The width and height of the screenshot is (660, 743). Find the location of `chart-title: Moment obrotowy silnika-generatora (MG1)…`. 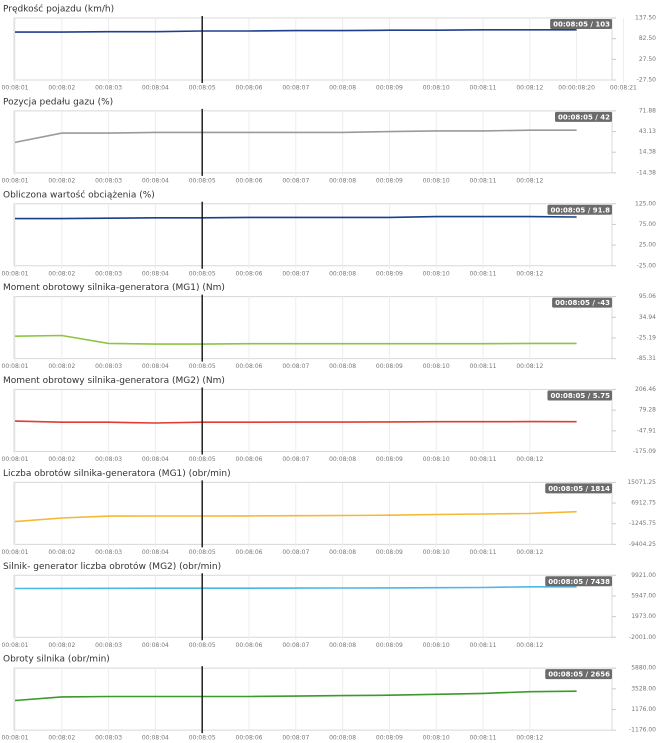

chart-title: Moment obrotowy silnika-generatora (MG1)… is located at coordinates (114, 288).